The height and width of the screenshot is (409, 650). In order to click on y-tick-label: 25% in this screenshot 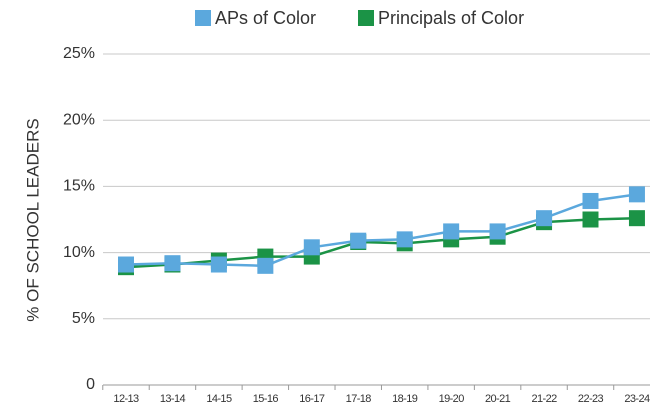, I will do `click(79, 53)`.